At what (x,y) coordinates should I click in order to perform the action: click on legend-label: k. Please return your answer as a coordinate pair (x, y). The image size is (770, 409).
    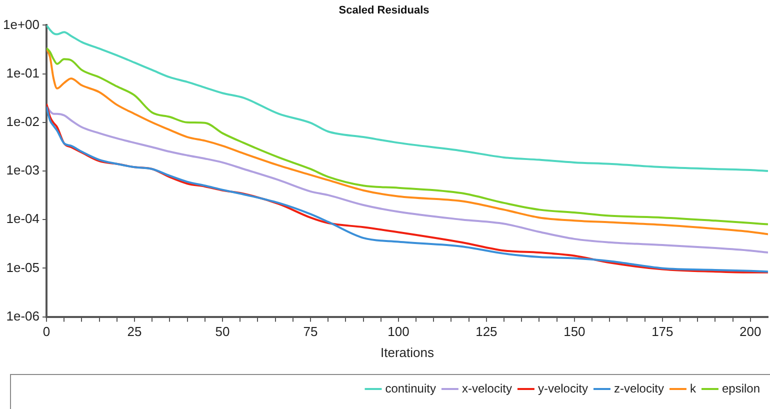
    Looking at the image, I should click on (693, 388).